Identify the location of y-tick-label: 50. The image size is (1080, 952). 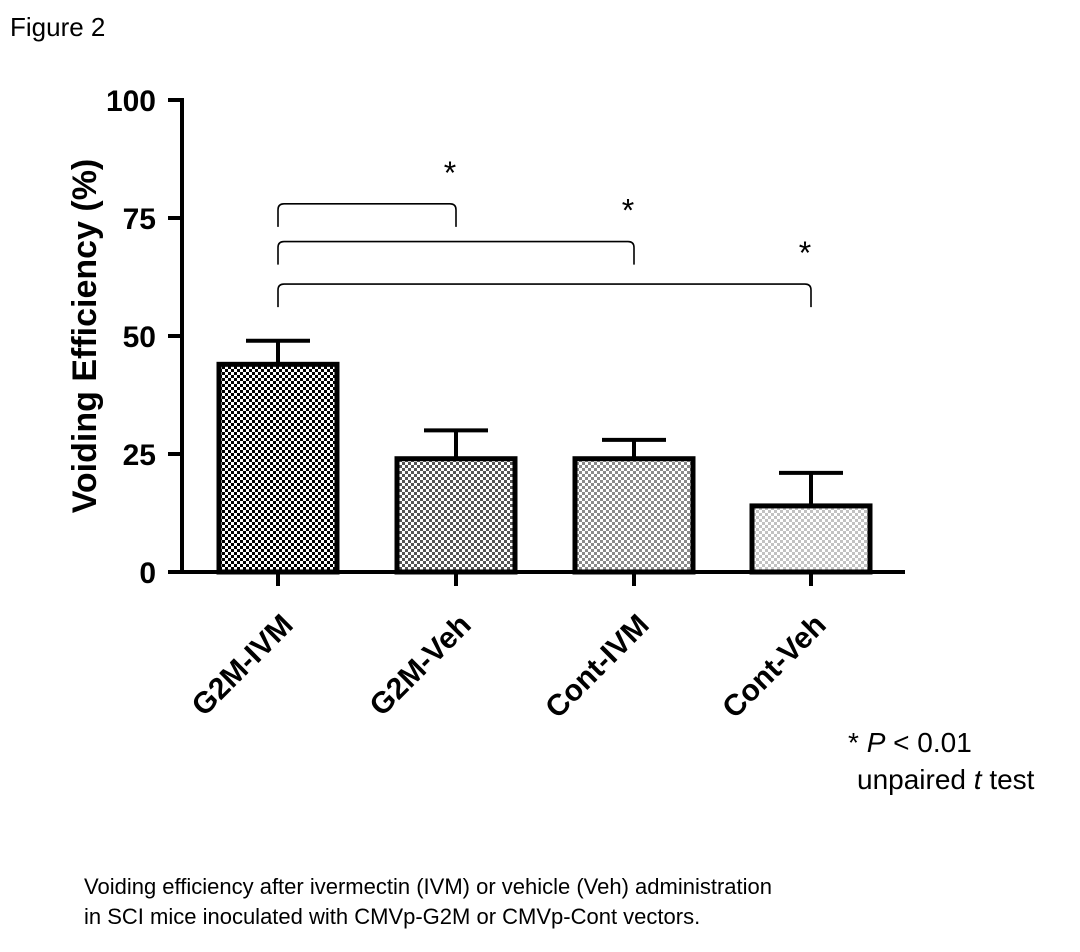
(139, 337).